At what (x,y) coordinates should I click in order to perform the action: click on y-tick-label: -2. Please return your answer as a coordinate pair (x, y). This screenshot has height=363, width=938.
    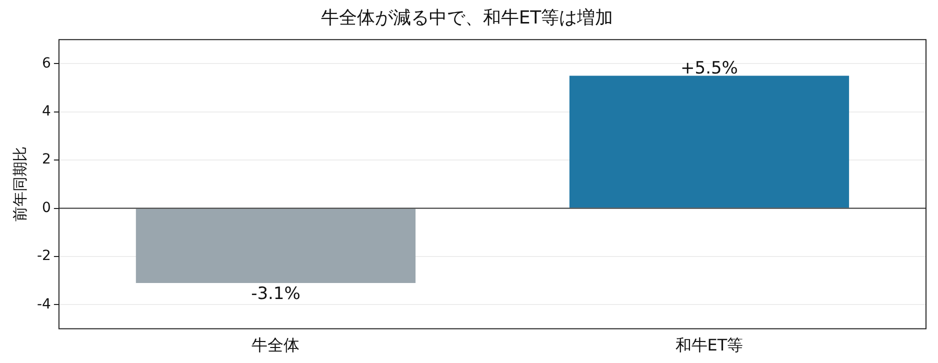
    Looking at the image, I should click on (43, 256).